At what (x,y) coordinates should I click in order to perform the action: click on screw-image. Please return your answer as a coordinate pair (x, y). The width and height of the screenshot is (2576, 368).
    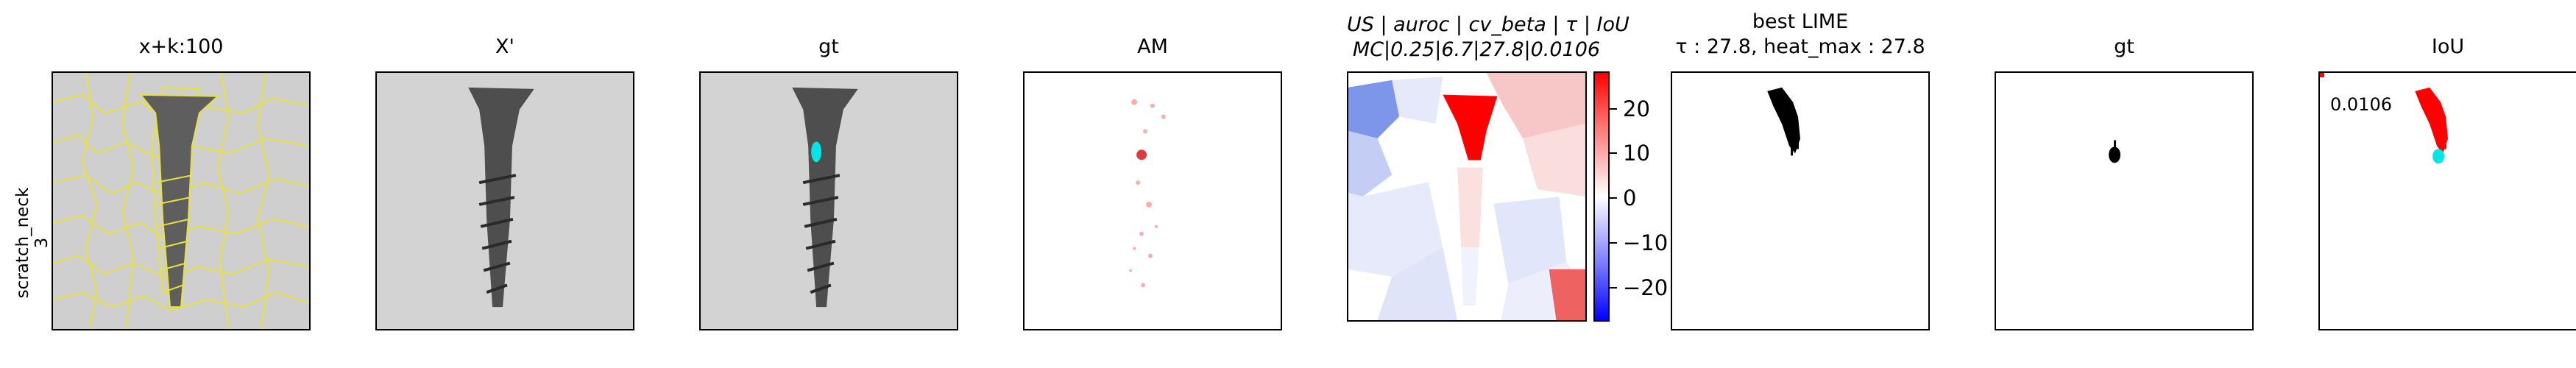
    Looking at the image, I should click on (505, 201).